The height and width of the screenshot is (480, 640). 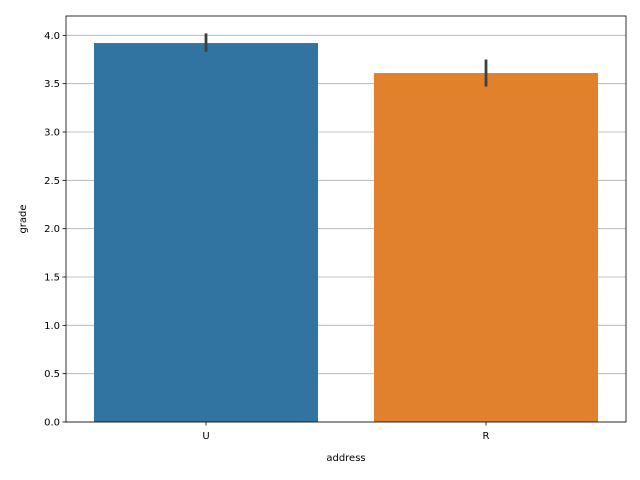 What do you see at coordinates (52, 229) in the screenshot?
I see `y-tick-label: 2.0` at bounding box center [52, 229].